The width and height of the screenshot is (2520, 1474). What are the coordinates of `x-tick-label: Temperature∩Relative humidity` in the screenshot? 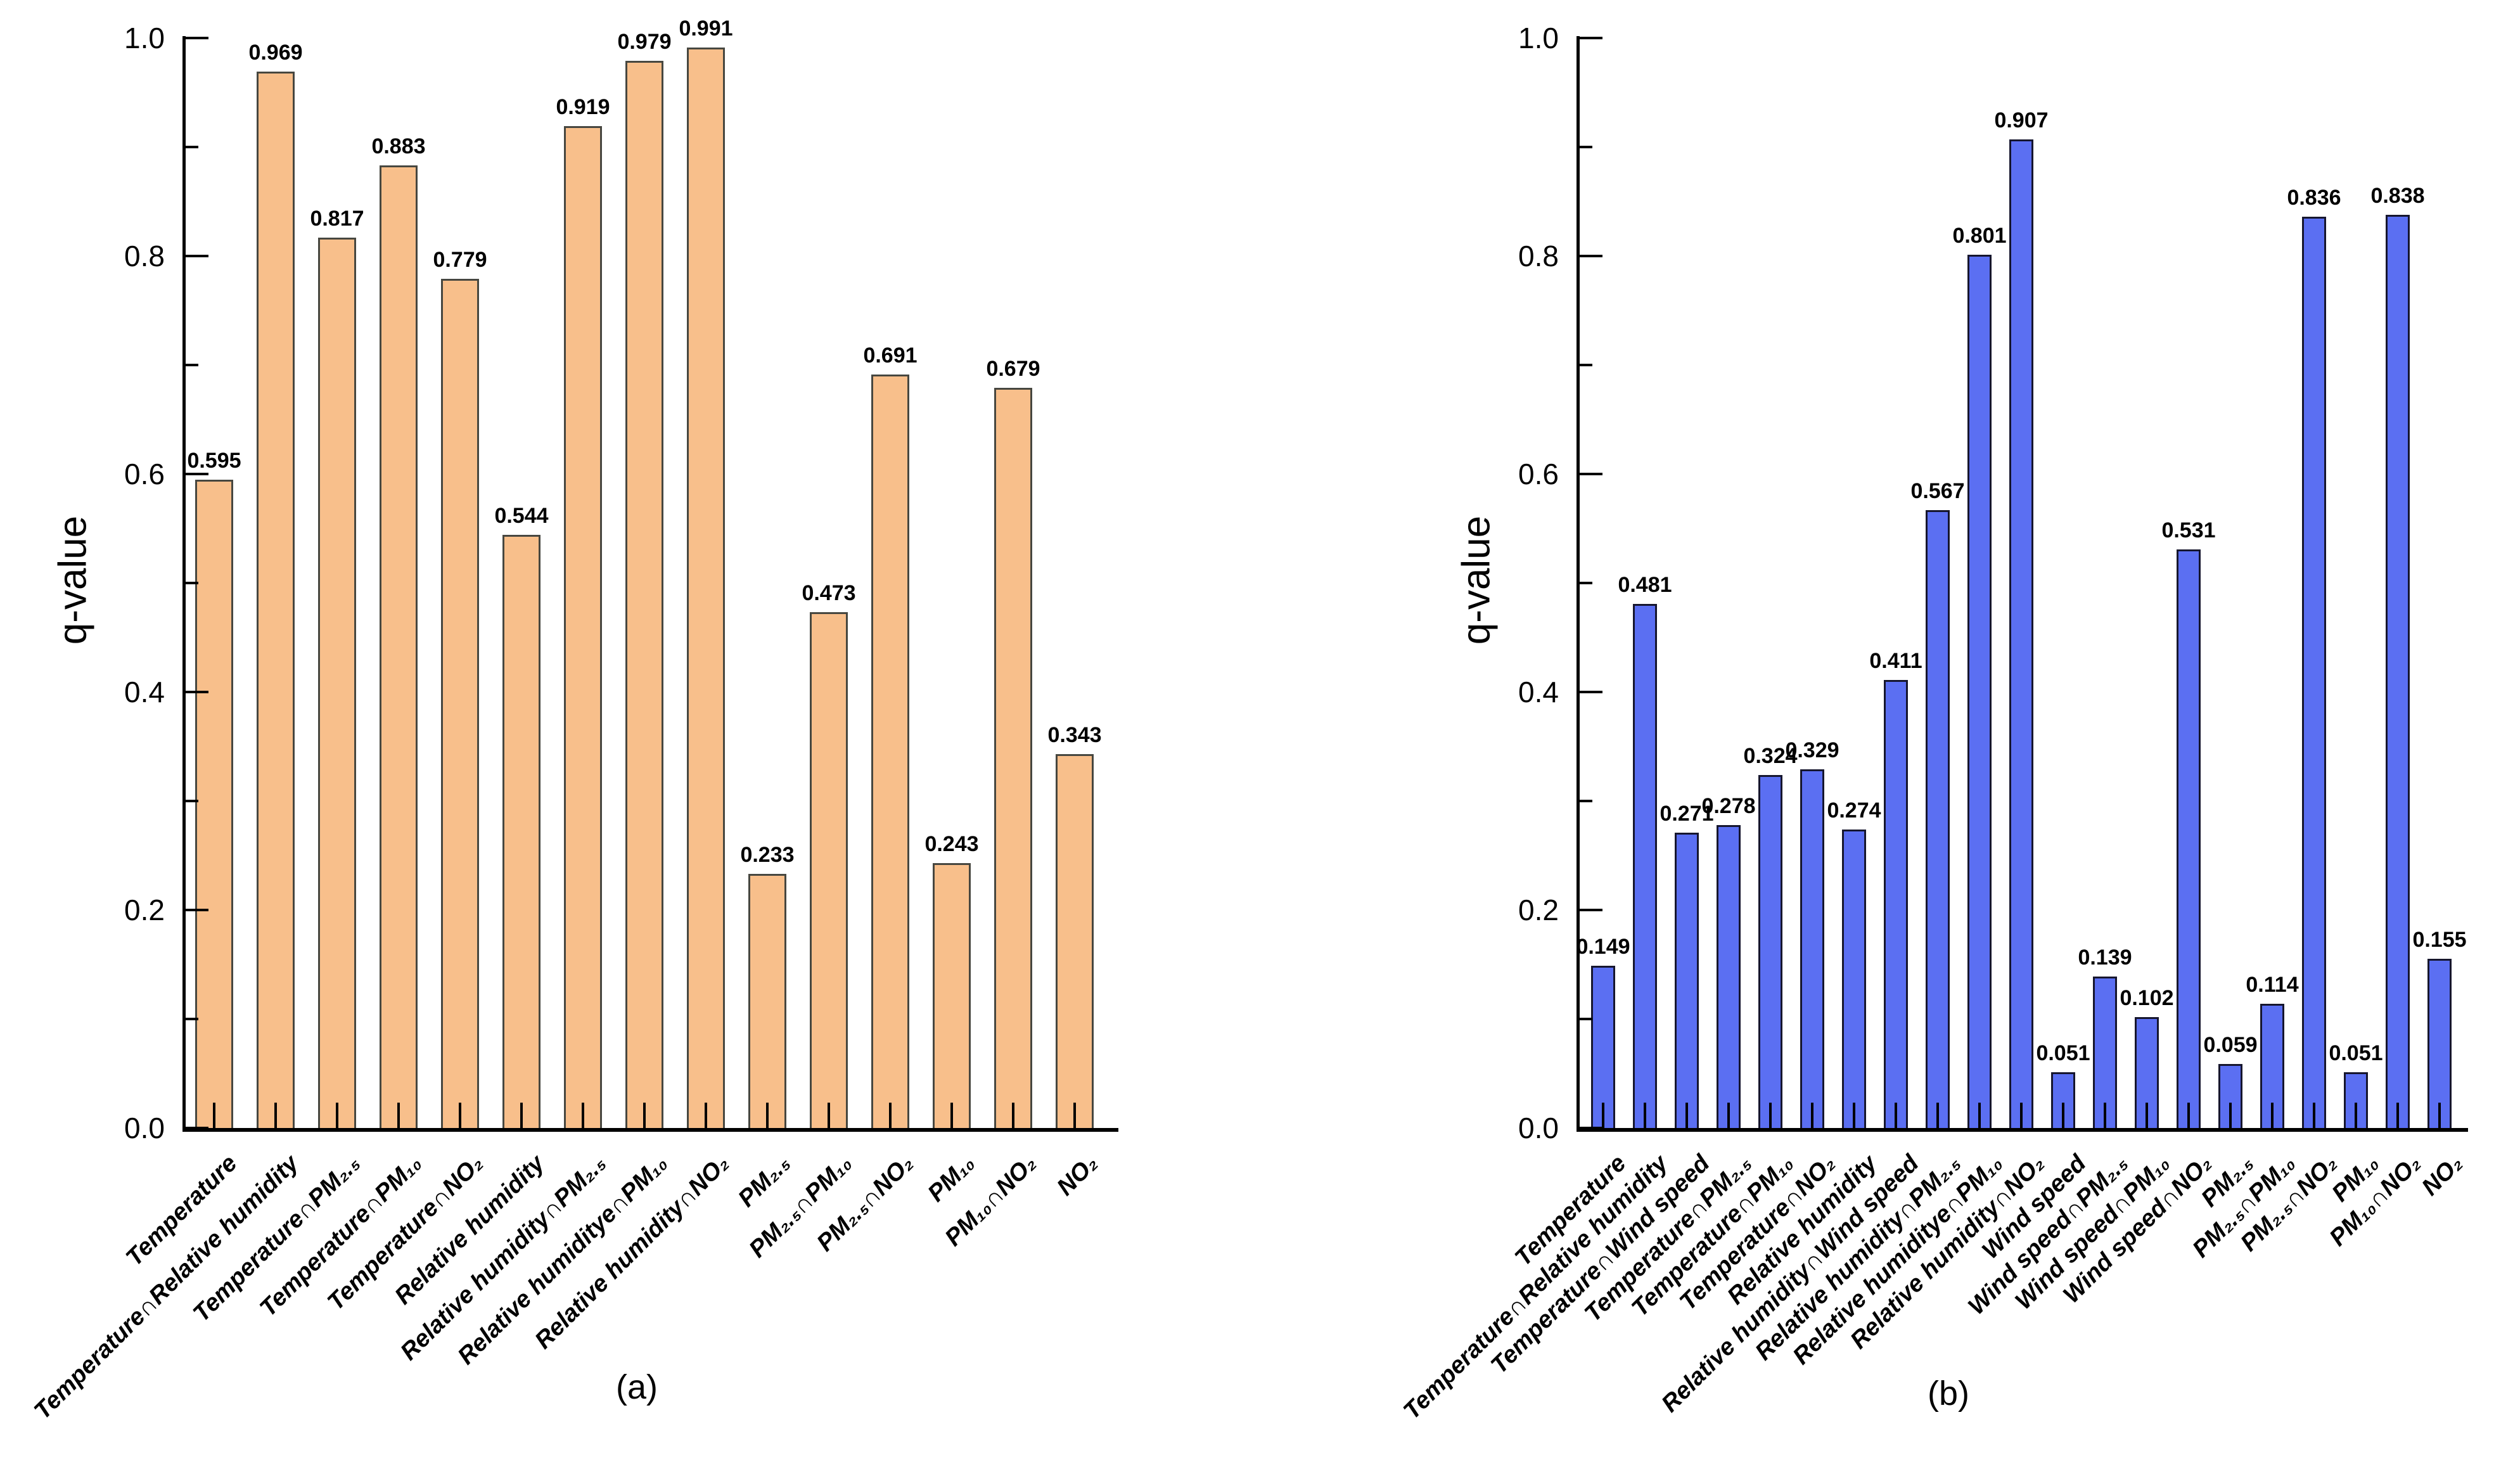 It's located at (166, 1287).